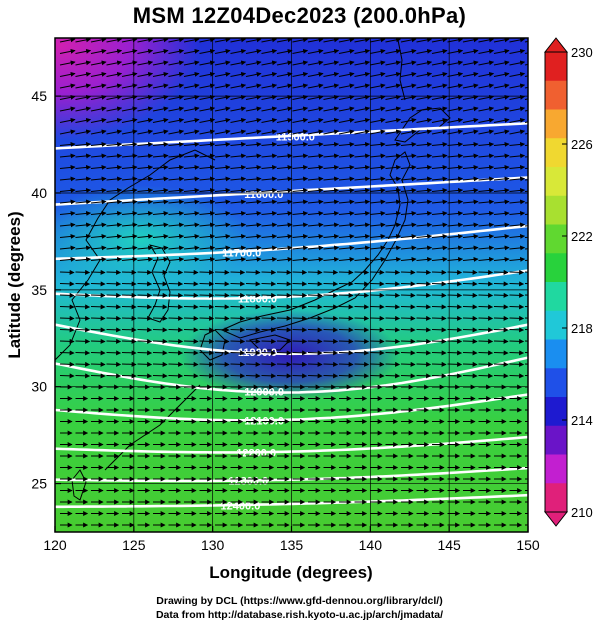 Image resolution: width=599 pixels, height=625 pixels. What do you see at coordinates (292, 545) in the screenshot?
I see `x-tick-label: 135` at bounding box center [292, 545].